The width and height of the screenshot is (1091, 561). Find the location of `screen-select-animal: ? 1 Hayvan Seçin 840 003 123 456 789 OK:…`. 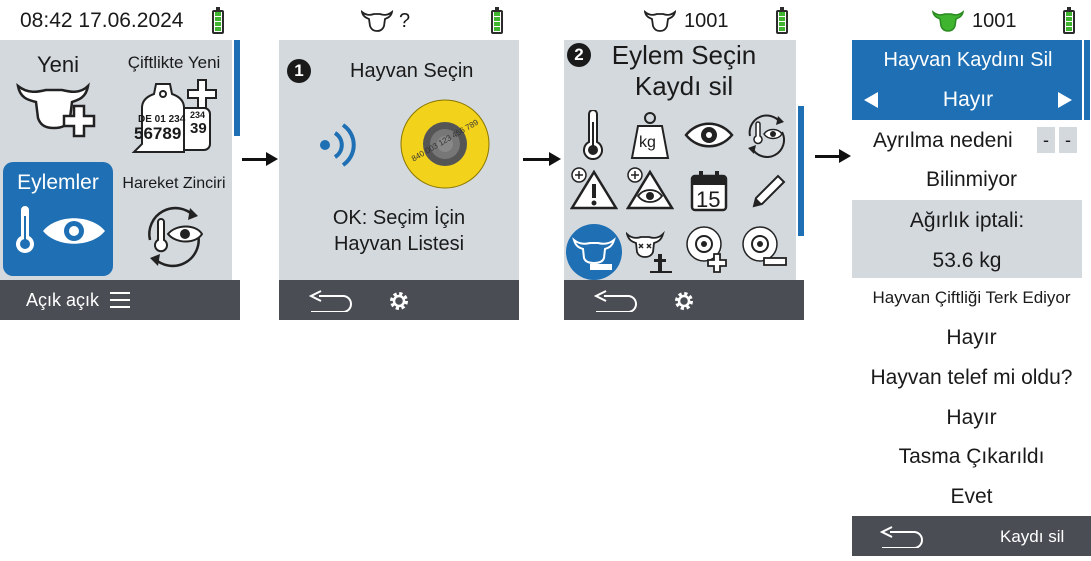

screen-select-animal: ? 1 Hayvan Seçin 840 003 123 456 789 OK:… is located at coordinates (399, 160).